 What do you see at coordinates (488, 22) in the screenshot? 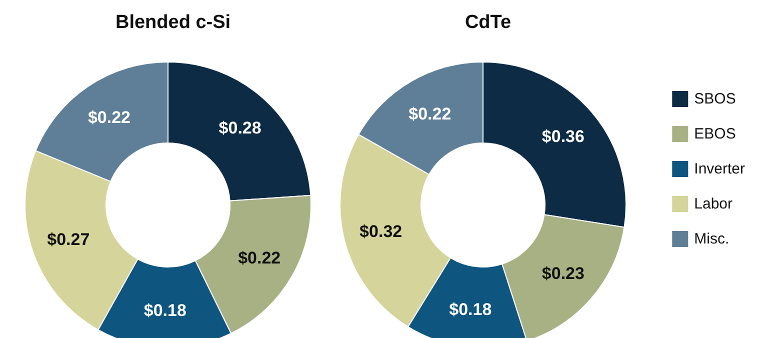
I see `chart-title: CdTe` at bounding box center [488, 22].